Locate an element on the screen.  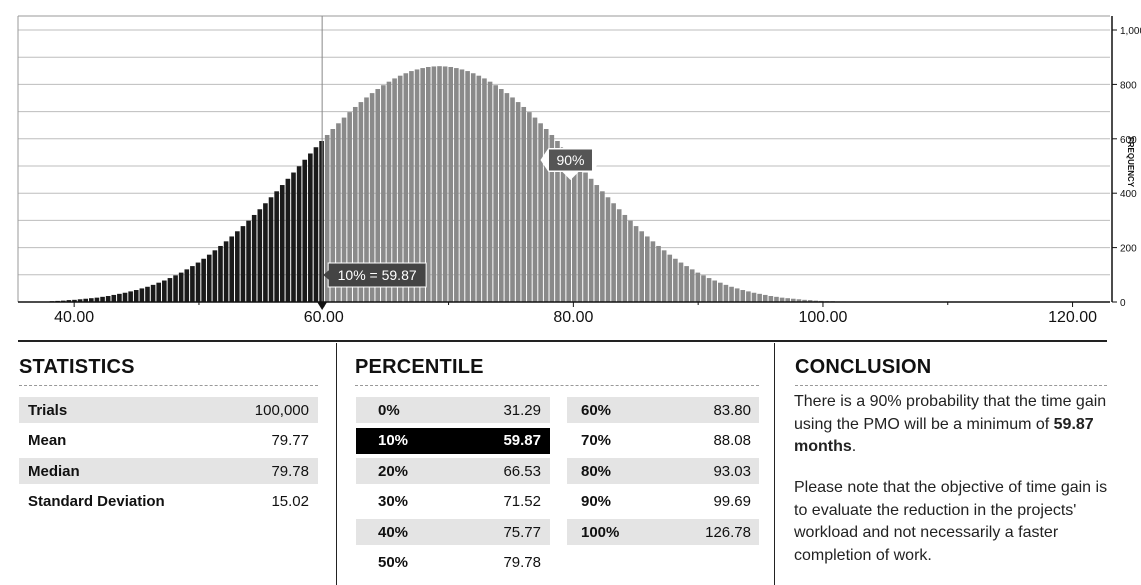
percentile-row-value: 75.77 is located at coordinates (522, 532).